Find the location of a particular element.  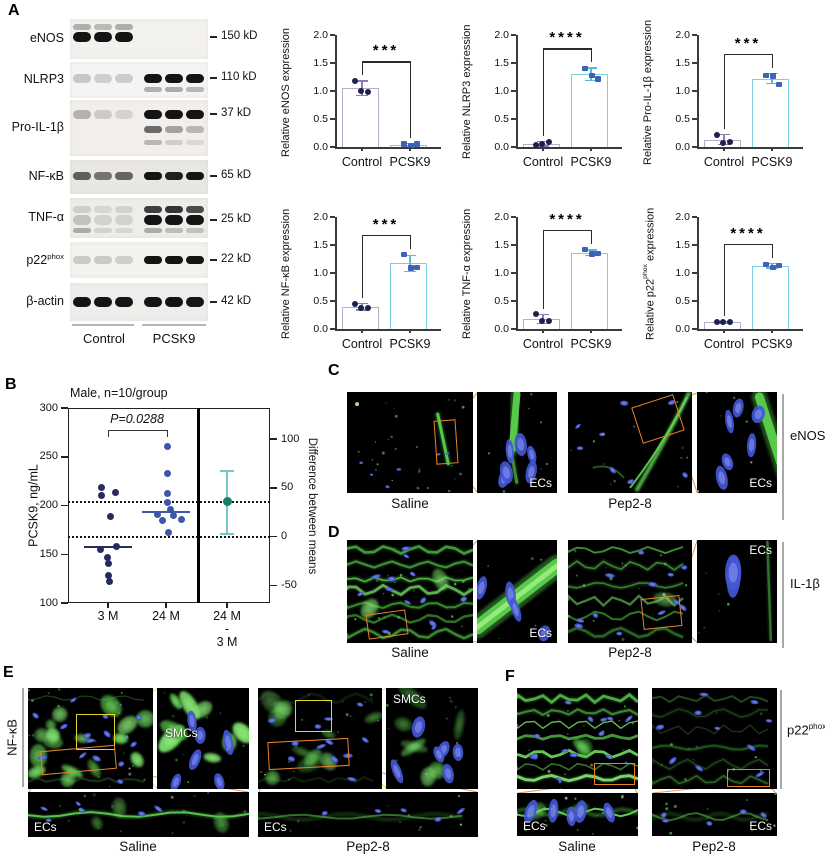

micro-c-pep2-8-inset: ECs is located at coordinates (737, 442).